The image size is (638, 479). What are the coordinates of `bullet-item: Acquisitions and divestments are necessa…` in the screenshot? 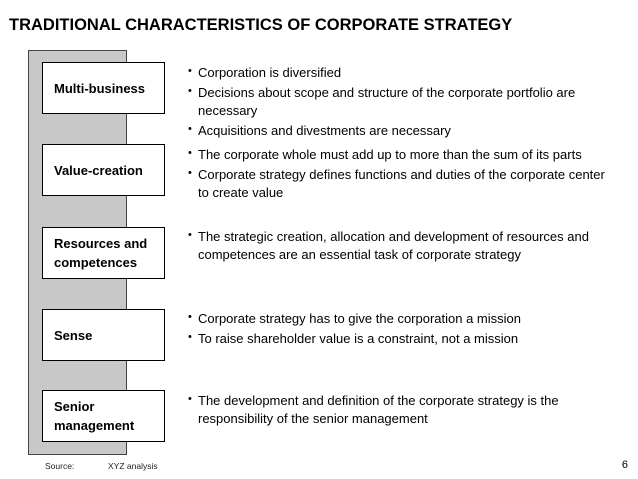 It's located at (403, 130).